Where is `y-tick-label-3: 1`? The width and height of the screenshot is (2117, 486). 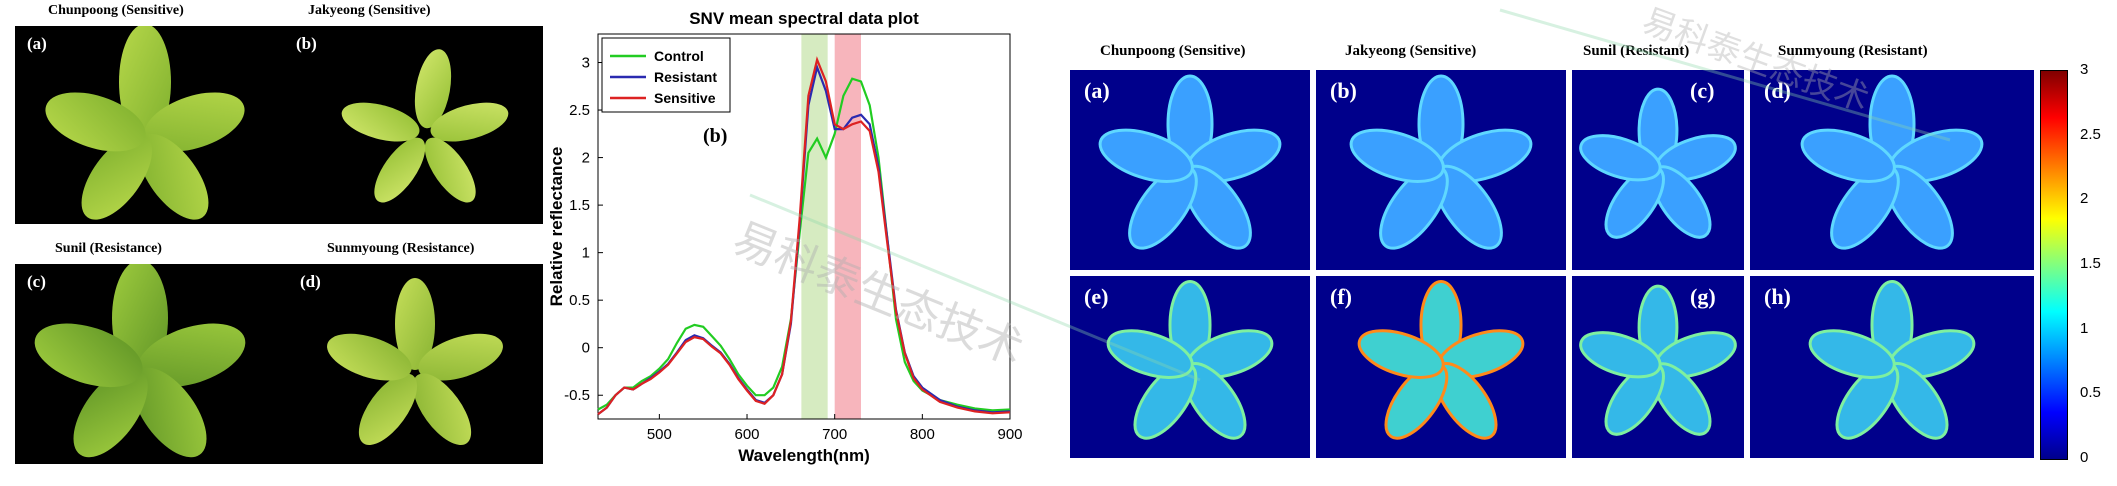
y-tick-label-3: 1 is located at coordinates (586, 253).